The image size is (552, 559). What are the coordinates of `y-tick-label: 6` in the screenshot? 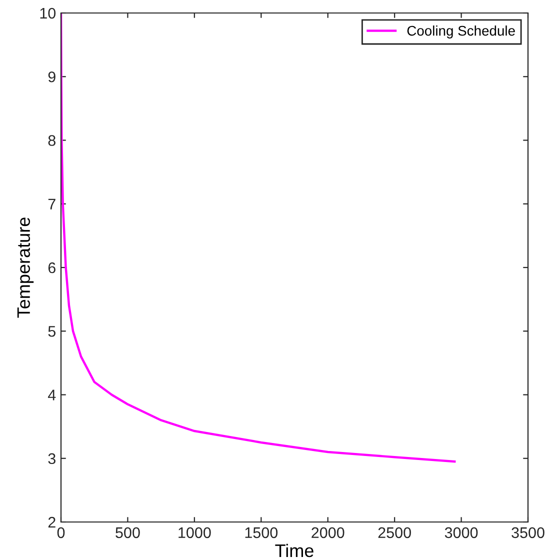 It's located at (52, 268).